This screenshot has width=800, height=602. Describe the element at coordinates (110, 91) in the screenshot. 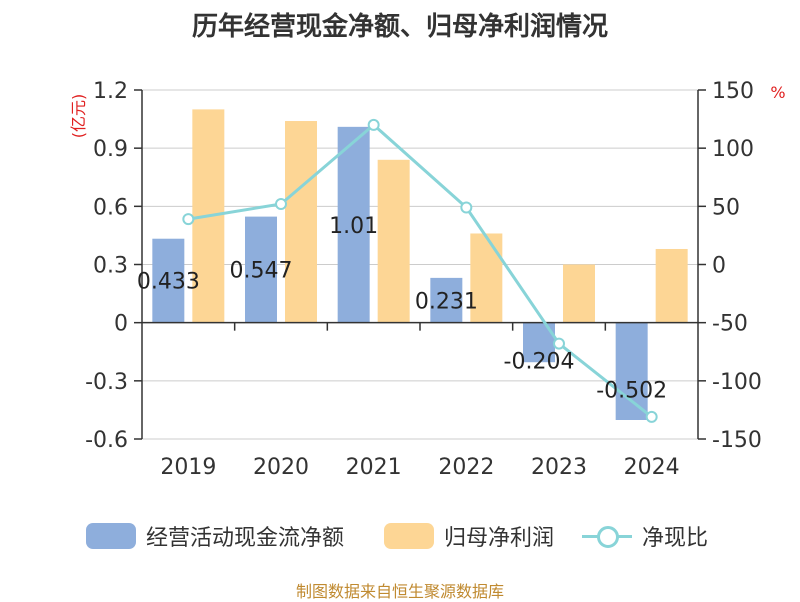

I see `left-axis-tick-label: 1.2` at that location.